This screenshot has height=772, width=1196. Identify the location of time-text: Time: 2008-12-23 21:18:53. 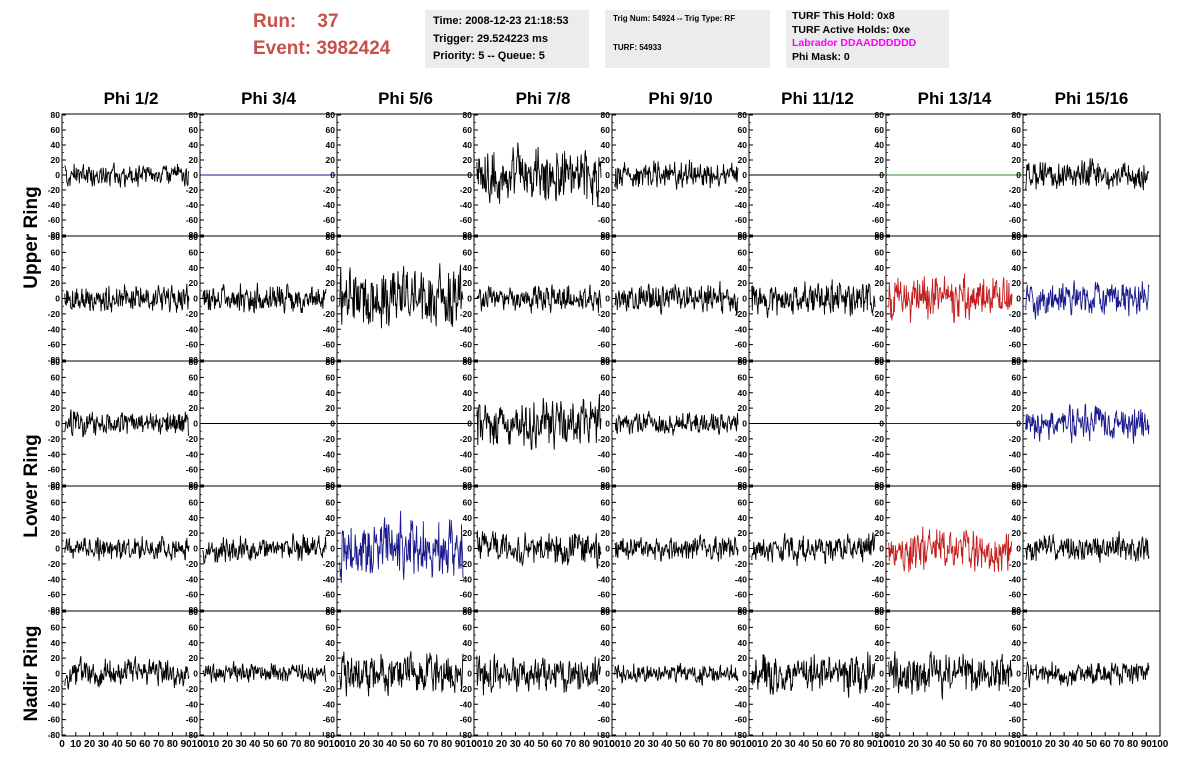
(501, 21).